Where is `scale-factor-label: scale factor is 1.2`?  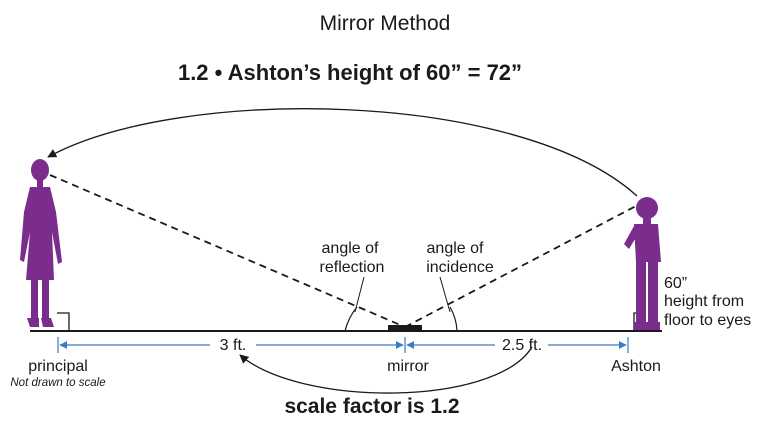
scale-factor-label: scale factor is 1.2 is located at coordinates (371, 406).